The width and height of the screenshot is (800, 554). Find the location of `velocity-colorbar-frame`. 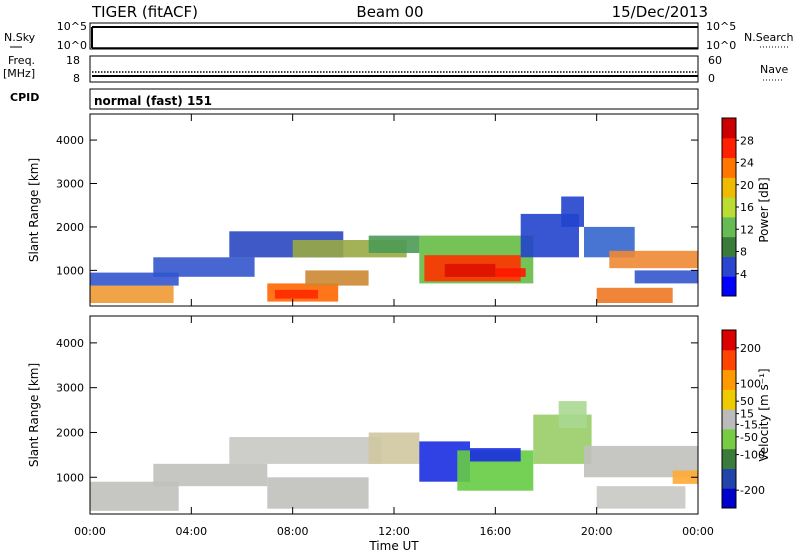

velocity-colorbar-frame is located at coordinates (729, 419).